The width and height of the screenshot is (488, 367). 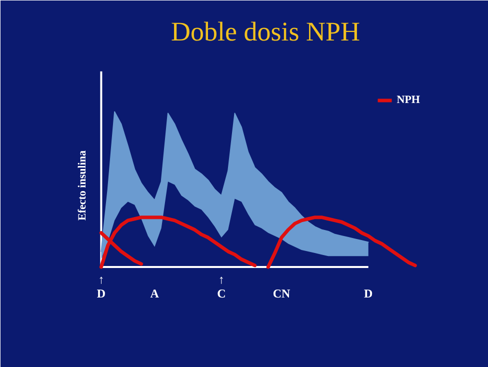 What do you see at coordinates (369, 293) in the screenshot?
I see `x-tick-label: D` at bounding box center [369, 293].